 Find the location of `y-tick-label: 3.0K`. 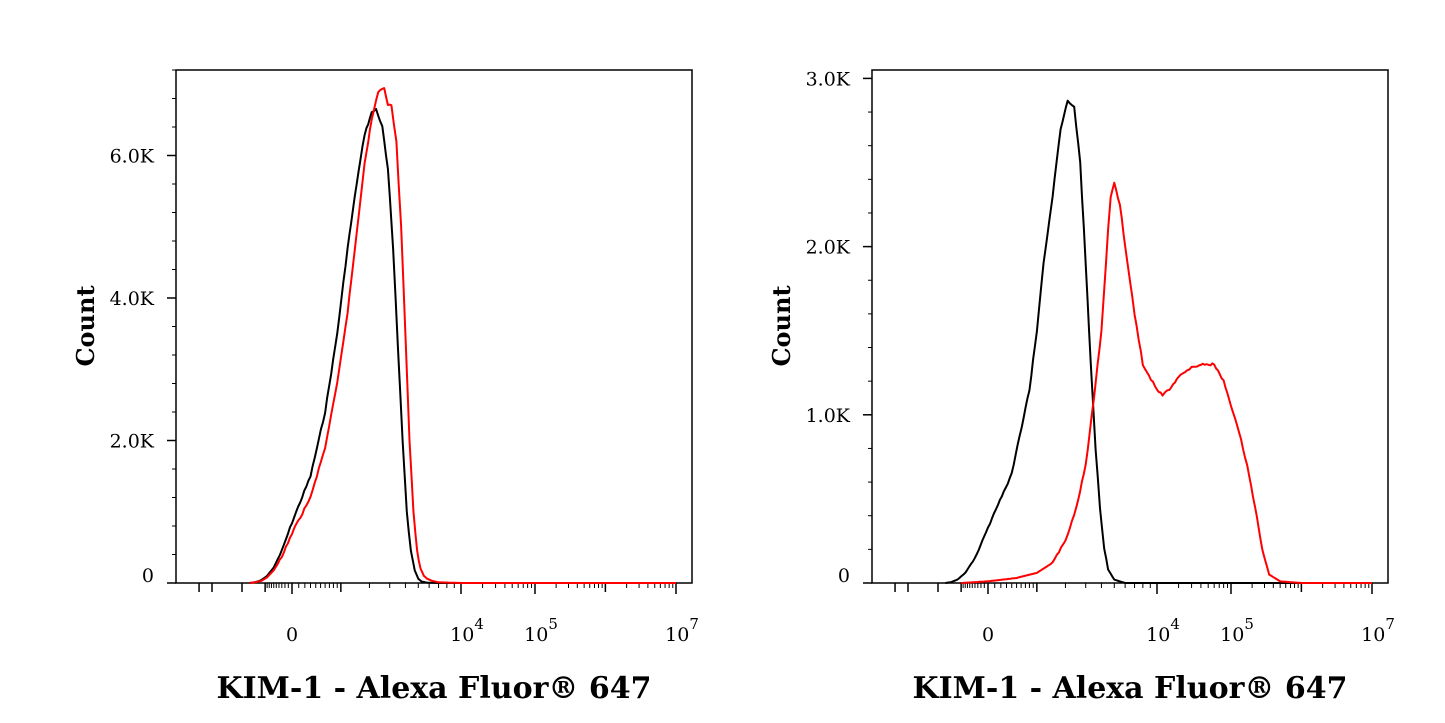

y-tick-label: 3.0K is located at coordinates (828, 79).